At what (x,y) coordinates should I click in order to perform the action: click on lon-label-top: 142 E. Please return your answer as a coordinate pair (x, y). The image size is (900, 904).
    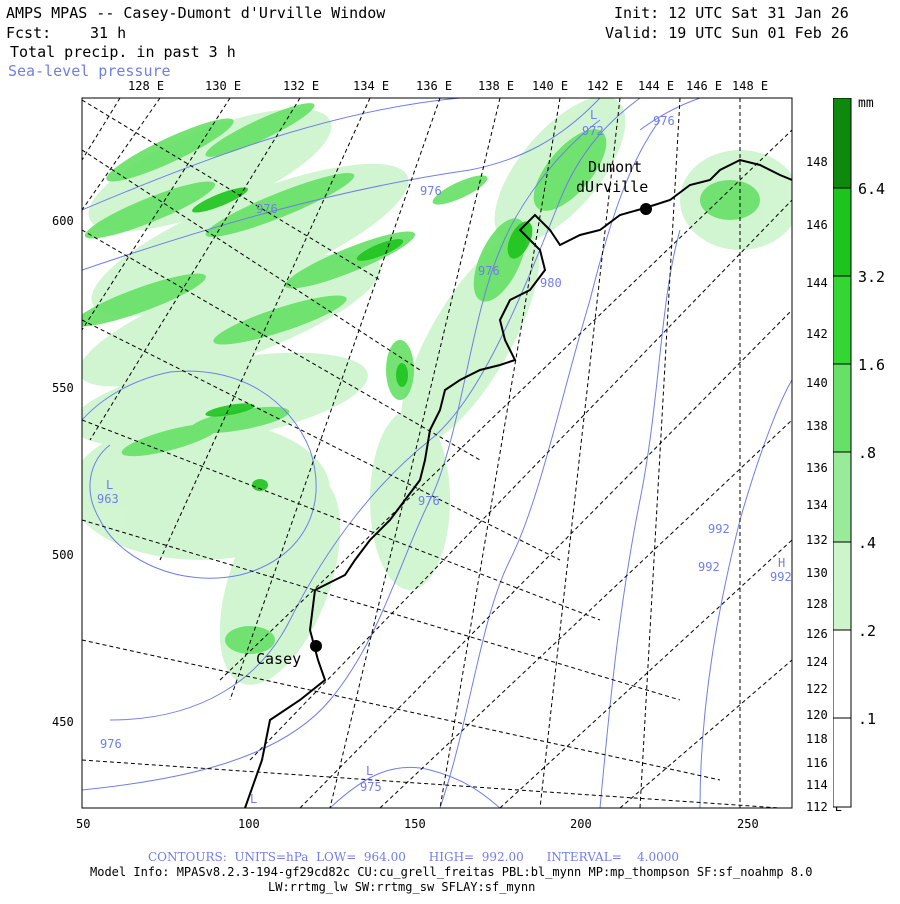
    Looking at the image, I should click on (605, 86).